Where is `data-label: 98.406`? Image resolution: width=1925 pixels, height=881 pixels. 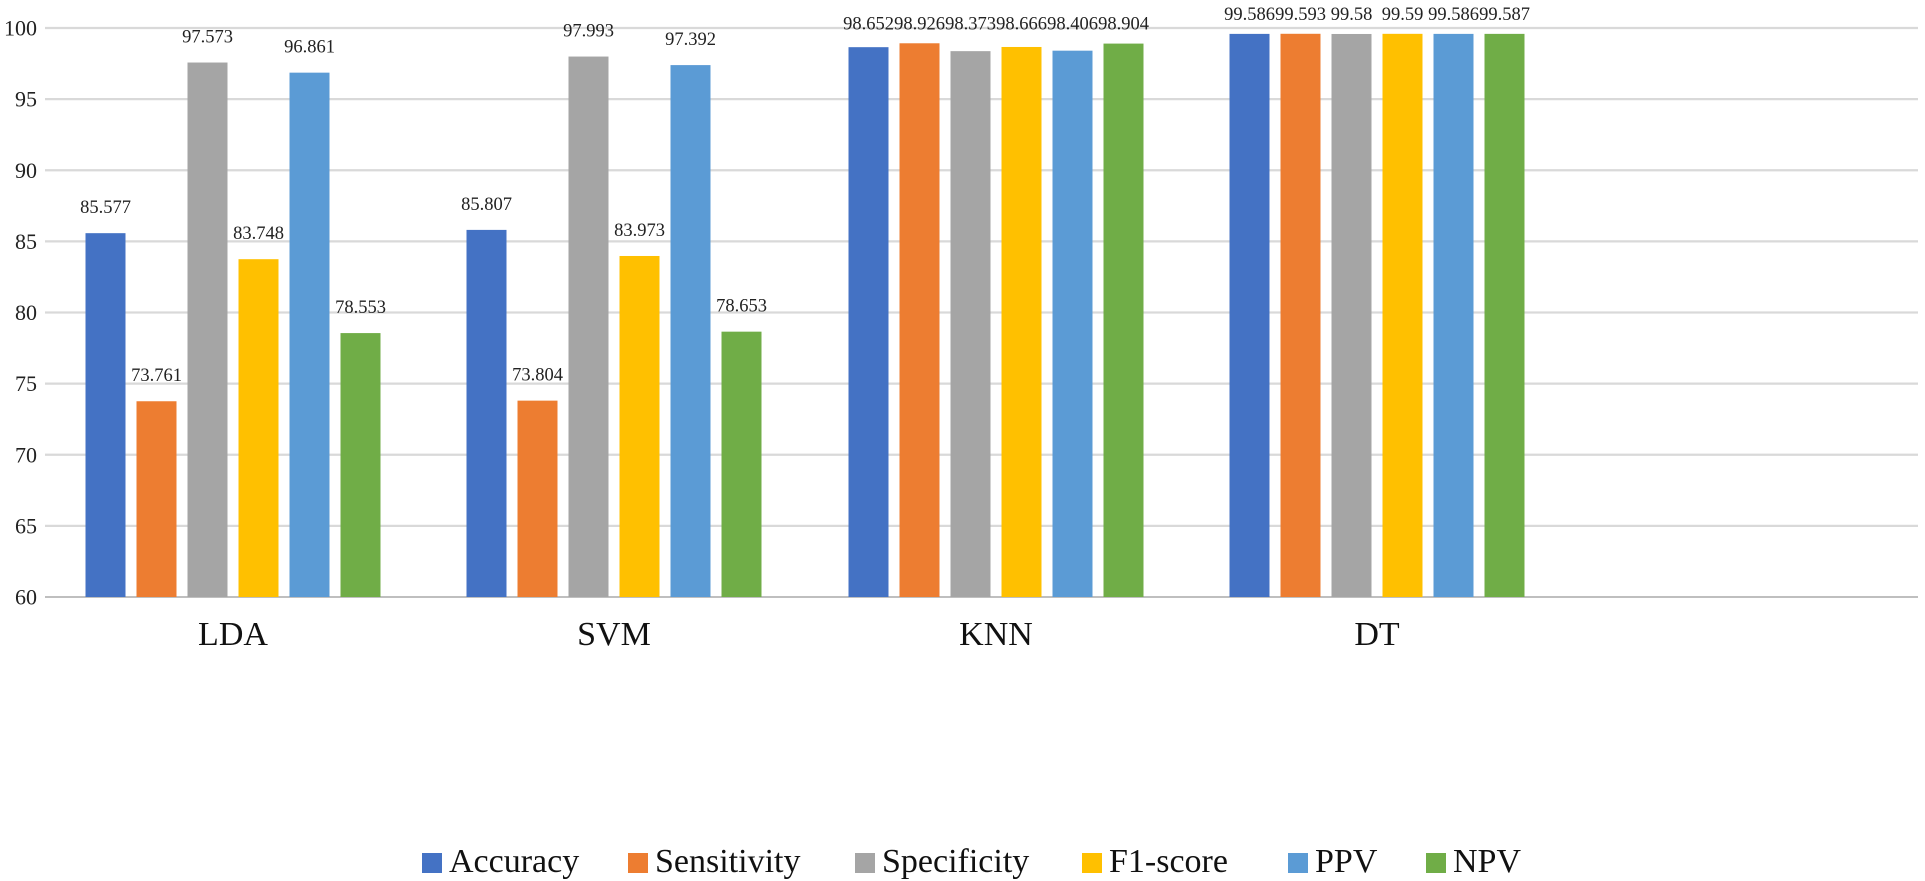
data-label: 98.406 is located at coordinates (1072, 24).